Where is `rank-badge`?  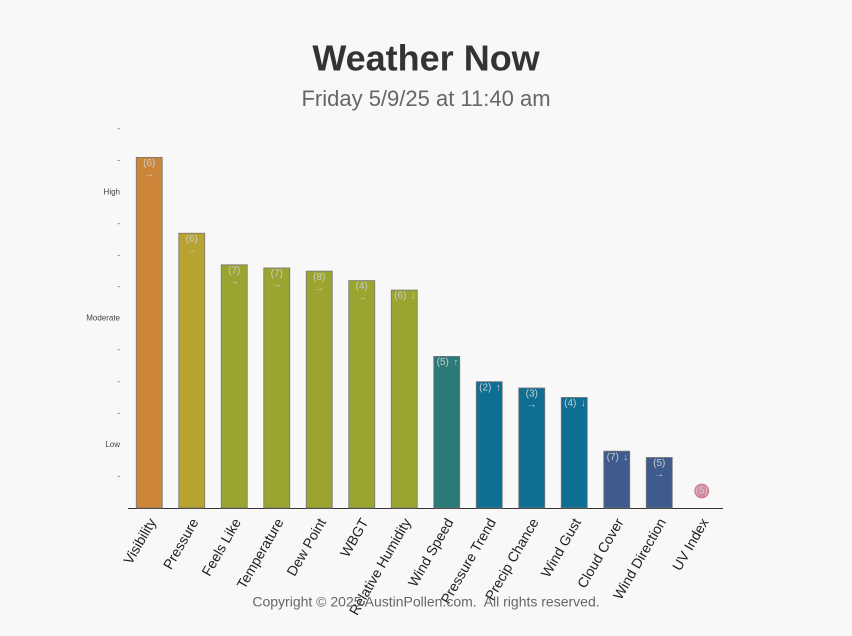
rank-badge is located at coordinates (702, 491).